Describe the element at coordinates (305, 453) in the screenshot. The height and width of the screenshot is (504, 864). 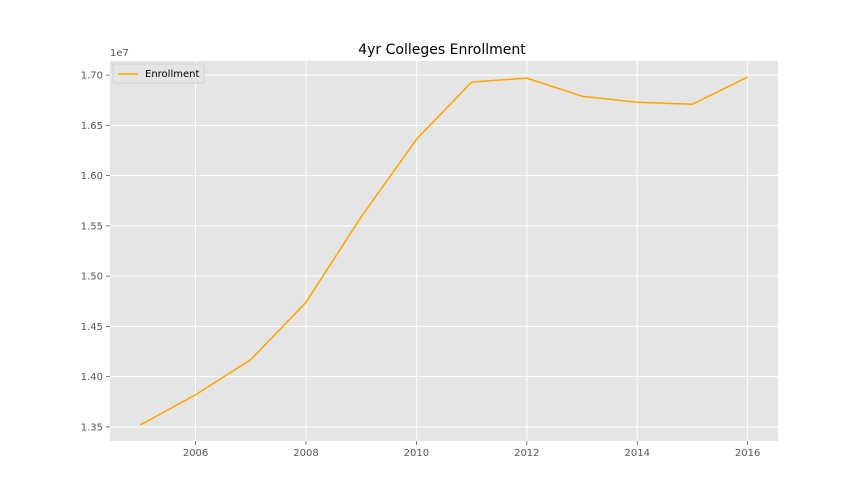
I see `x-tick-label: 2008` at that location.